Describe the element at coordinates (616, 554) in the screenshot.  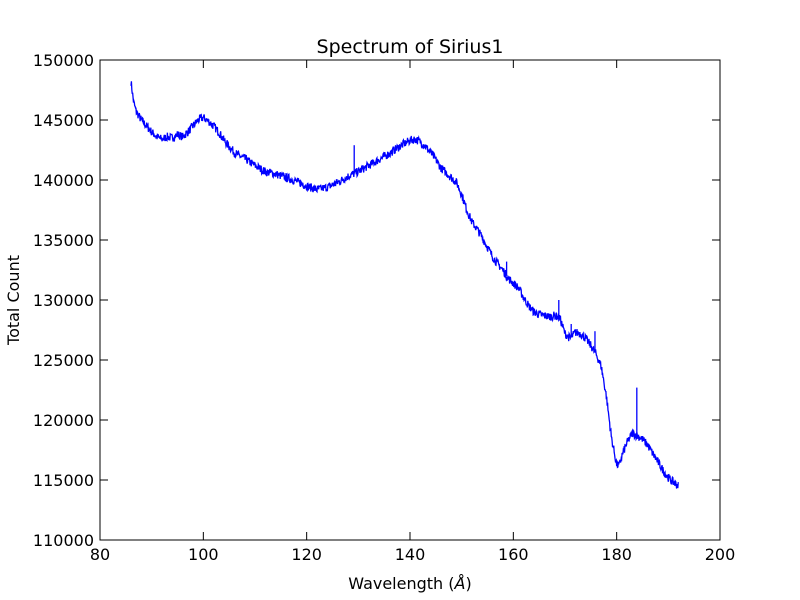
I see `x-tick-label-5: 180` at that location.